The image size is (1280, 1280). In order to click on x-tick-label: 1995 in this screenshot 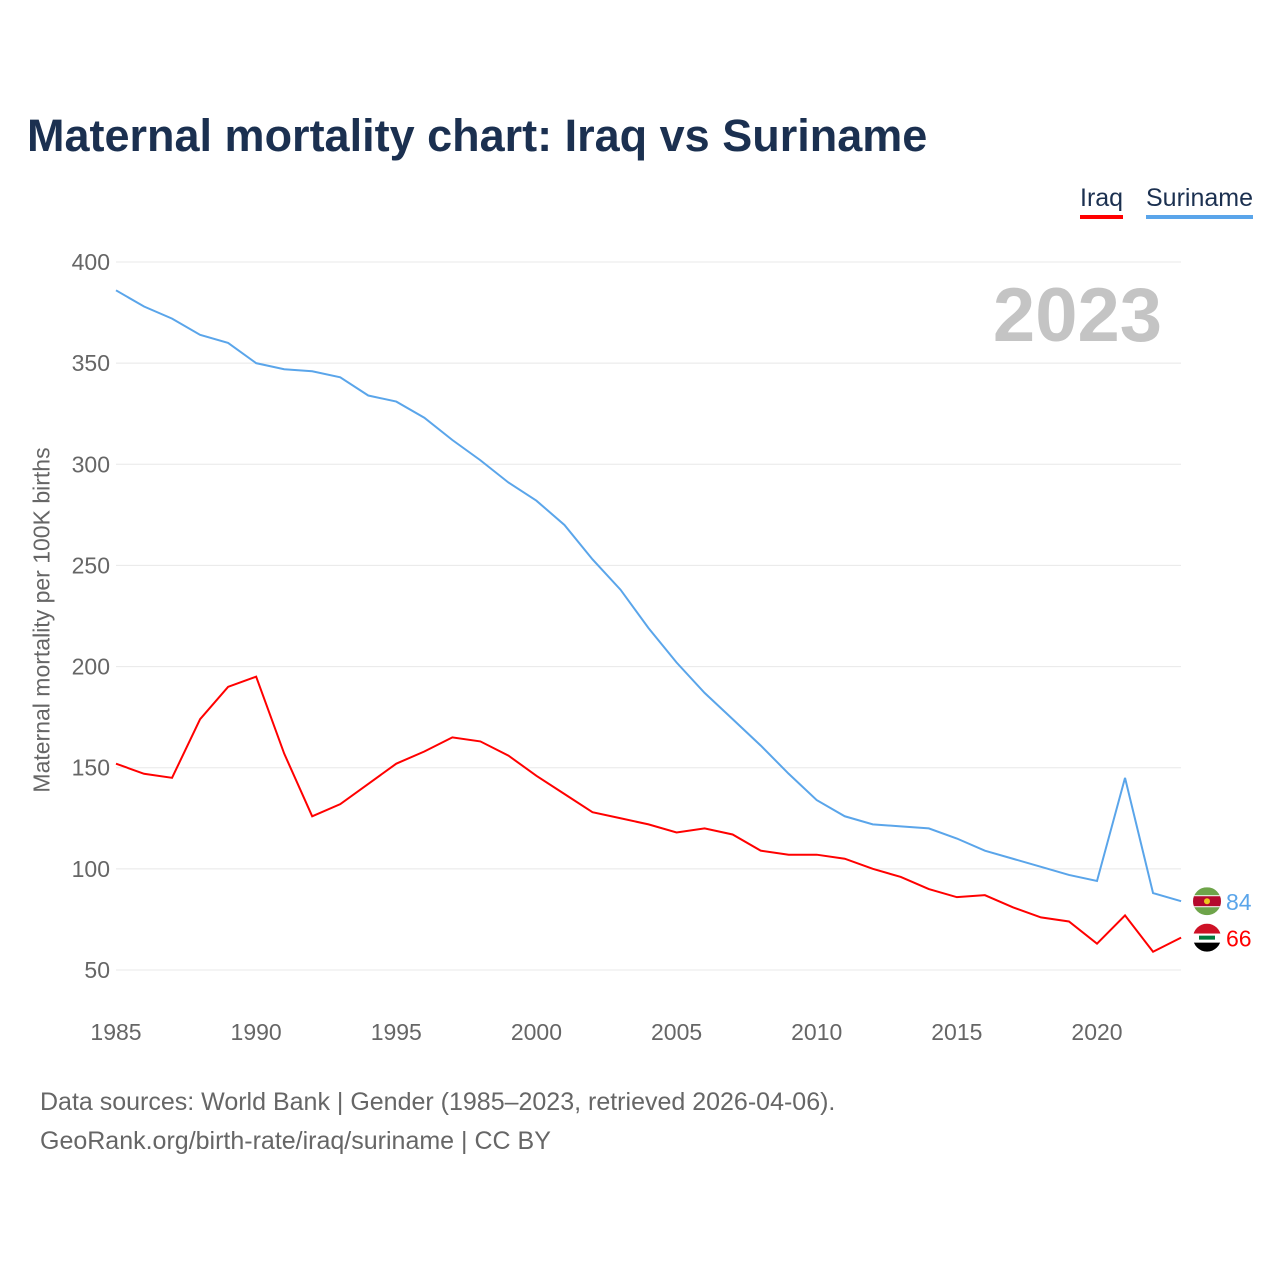, I will do `click(396, 1032)`.